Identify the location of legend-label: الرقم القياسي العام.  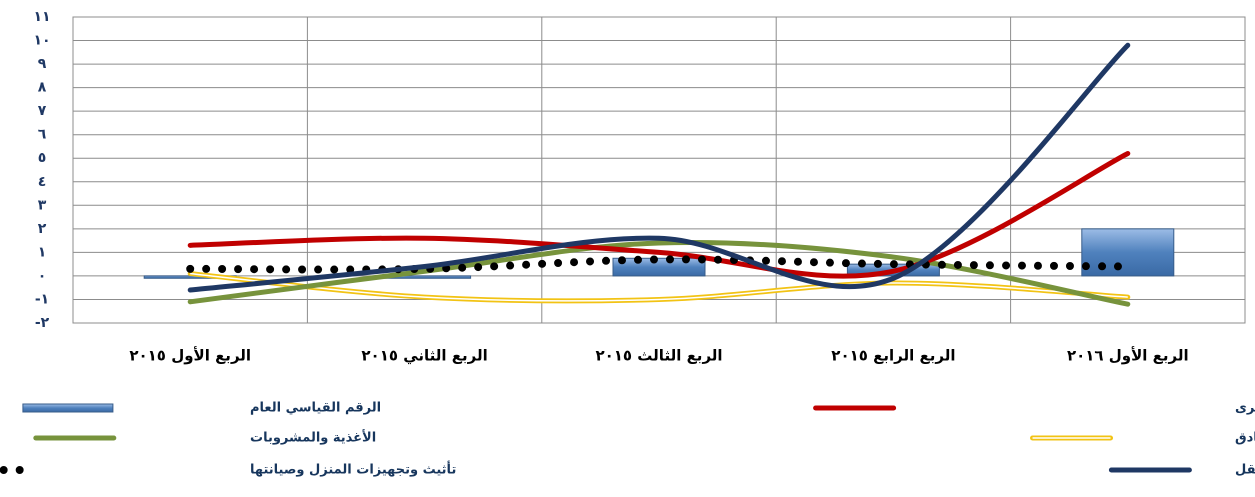
(315, 408).